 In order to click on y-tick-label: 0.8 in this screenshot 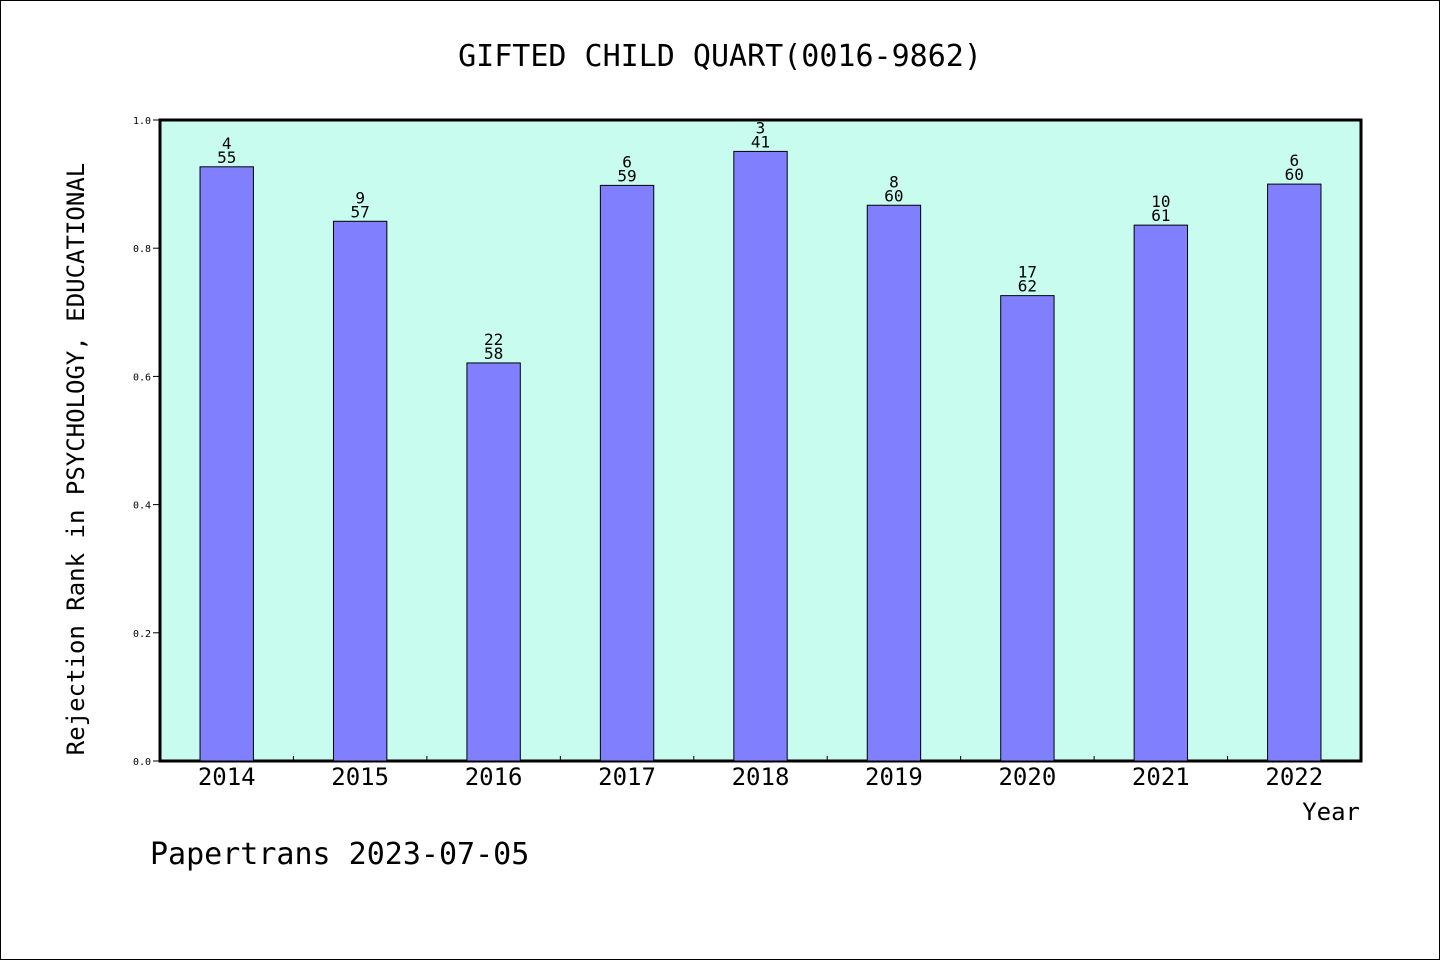, I will do `click(142, 249)`.